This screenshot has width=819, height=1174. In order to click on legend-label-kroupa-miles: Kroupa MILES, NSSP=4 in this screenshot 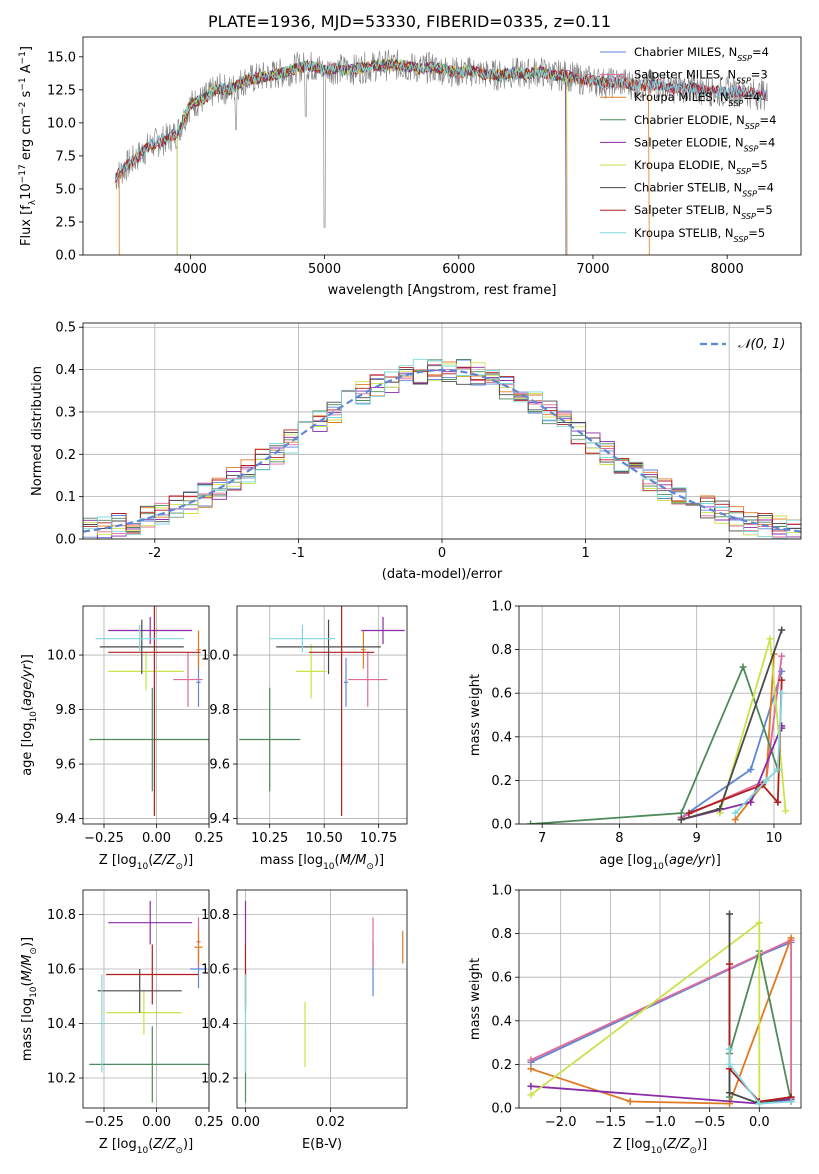, I will do `click(697, 99)`.